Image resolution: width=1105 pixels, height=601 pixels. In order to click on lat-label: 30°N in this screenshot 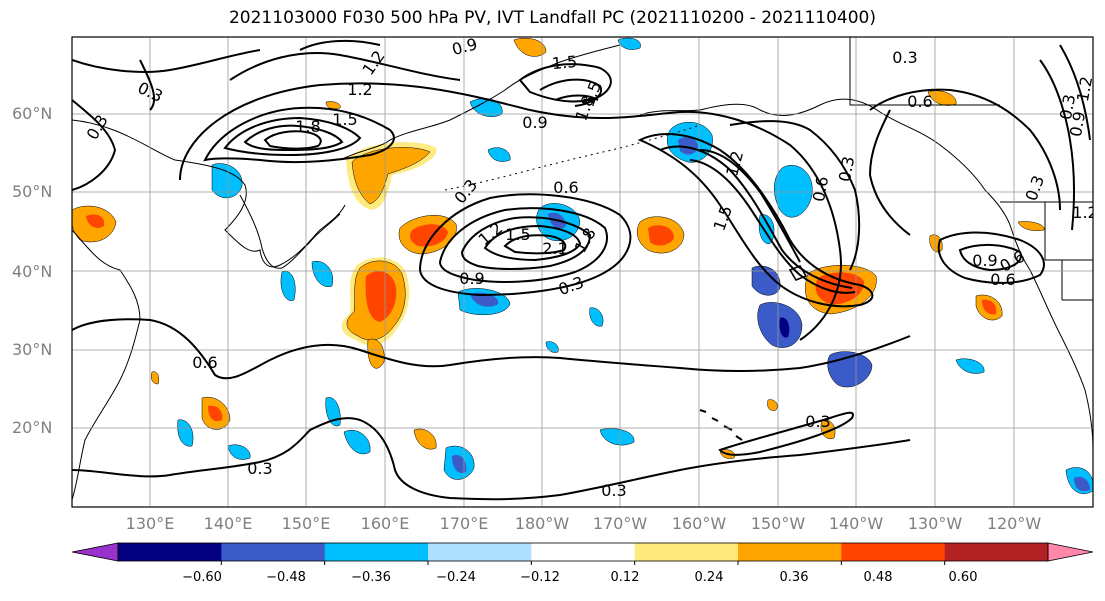, I will do `click(32, 349)`.